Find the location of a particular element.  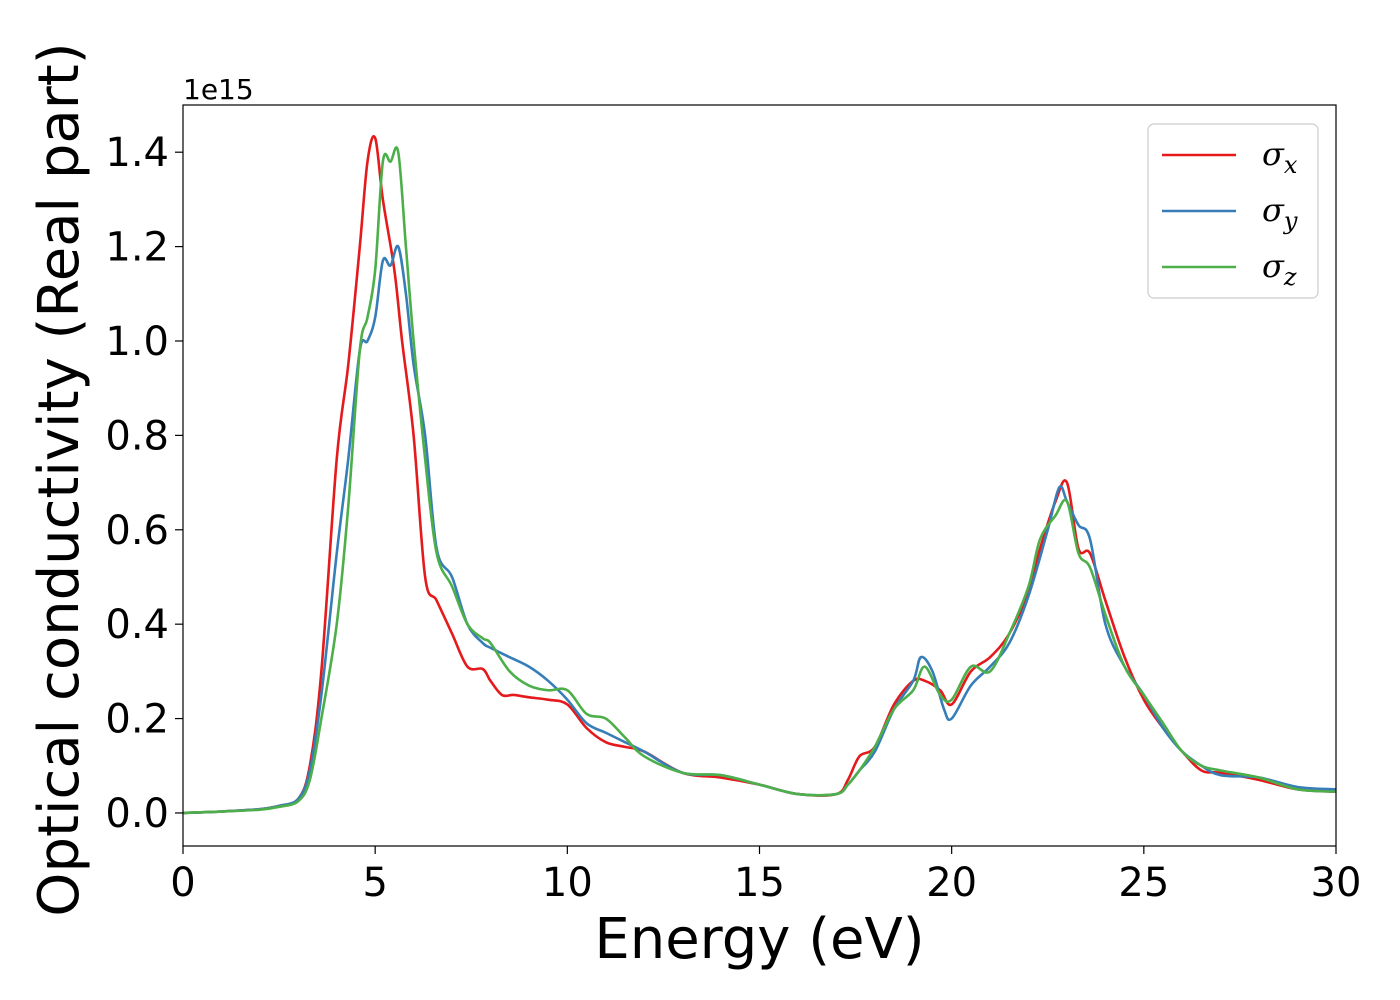

y-tick-label: 0.2 is located at coordinates (137, 720).